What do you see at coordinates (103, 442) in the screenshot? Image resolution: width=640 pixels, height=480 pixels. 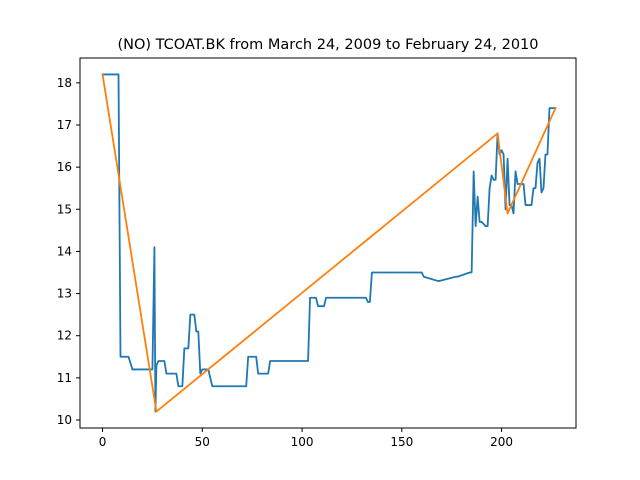 I see `x-tick-label: 0` at bounding box center [103, 442].